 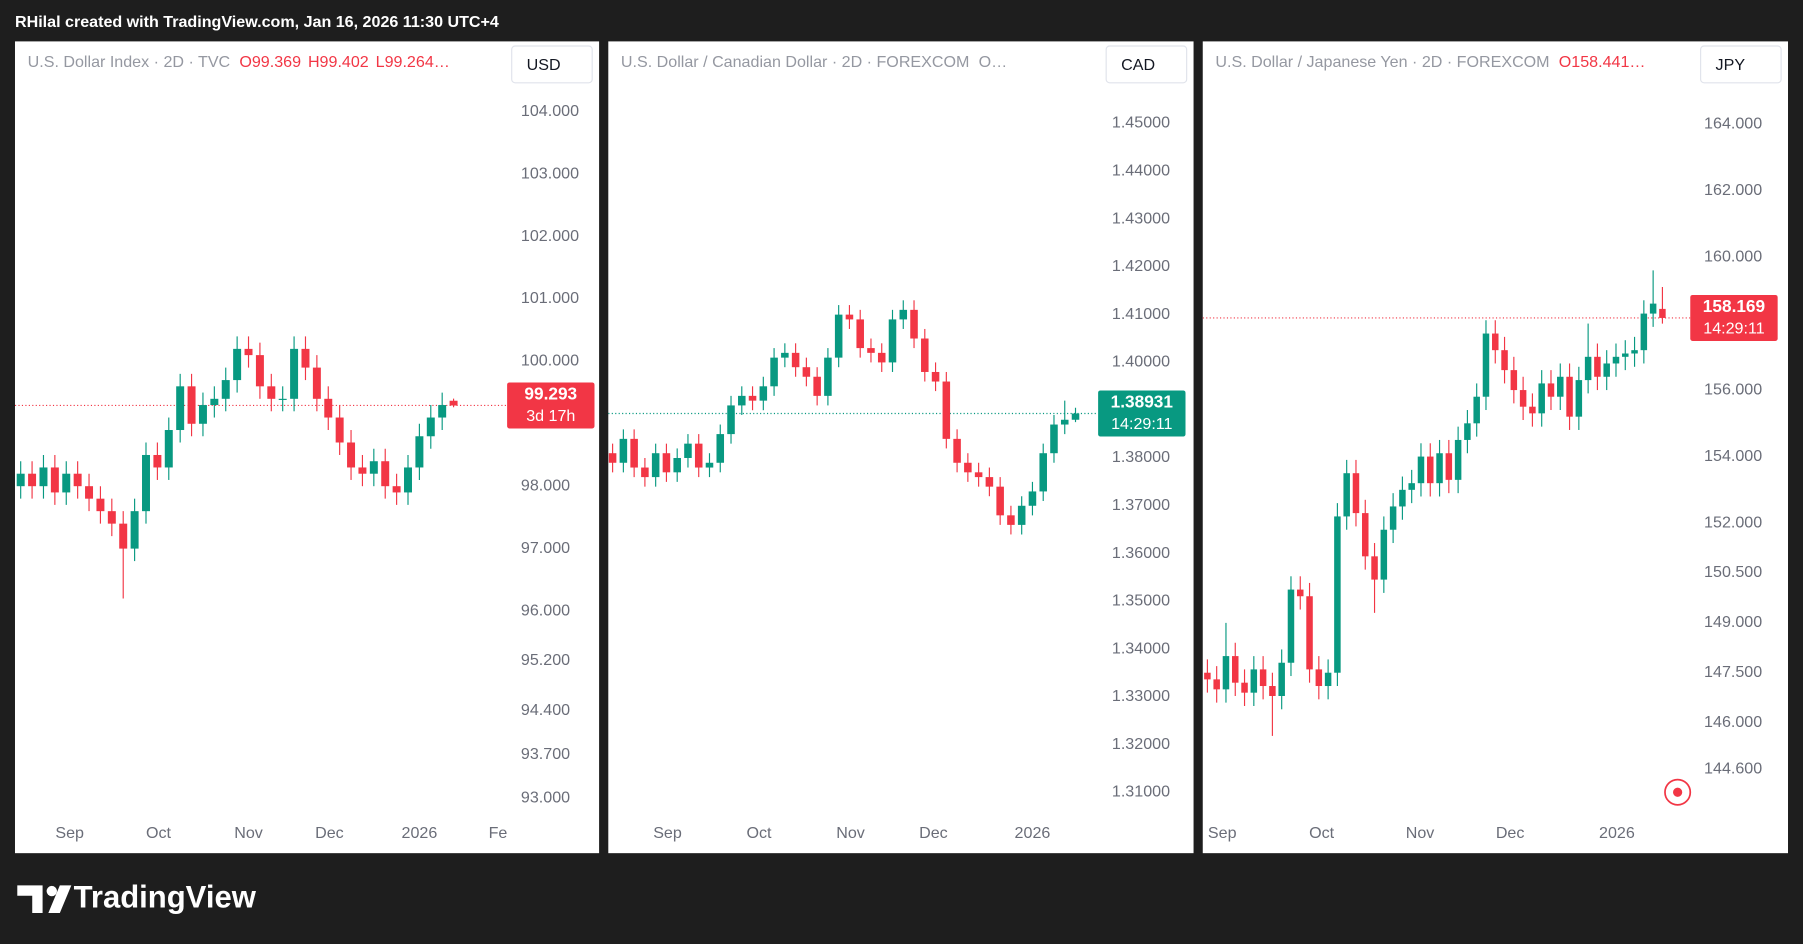 I want to click on currency-label: USD, so click(x=544, y=65).